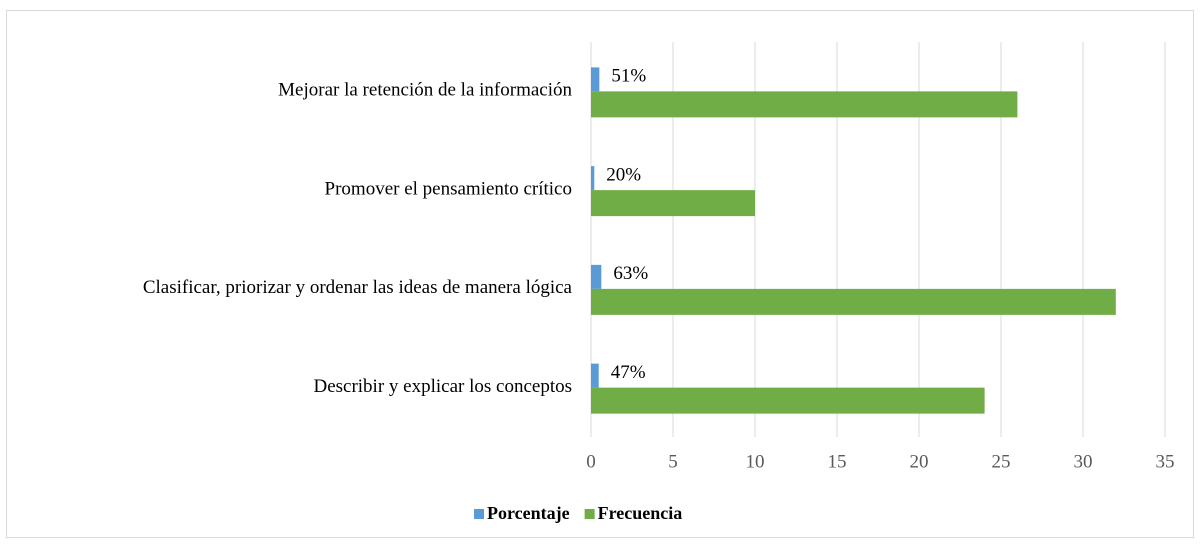  What do you see at coordinates (591, 461) in the screenshot?
I see `x-tick-label: 0` at bounding box center [591, 461].